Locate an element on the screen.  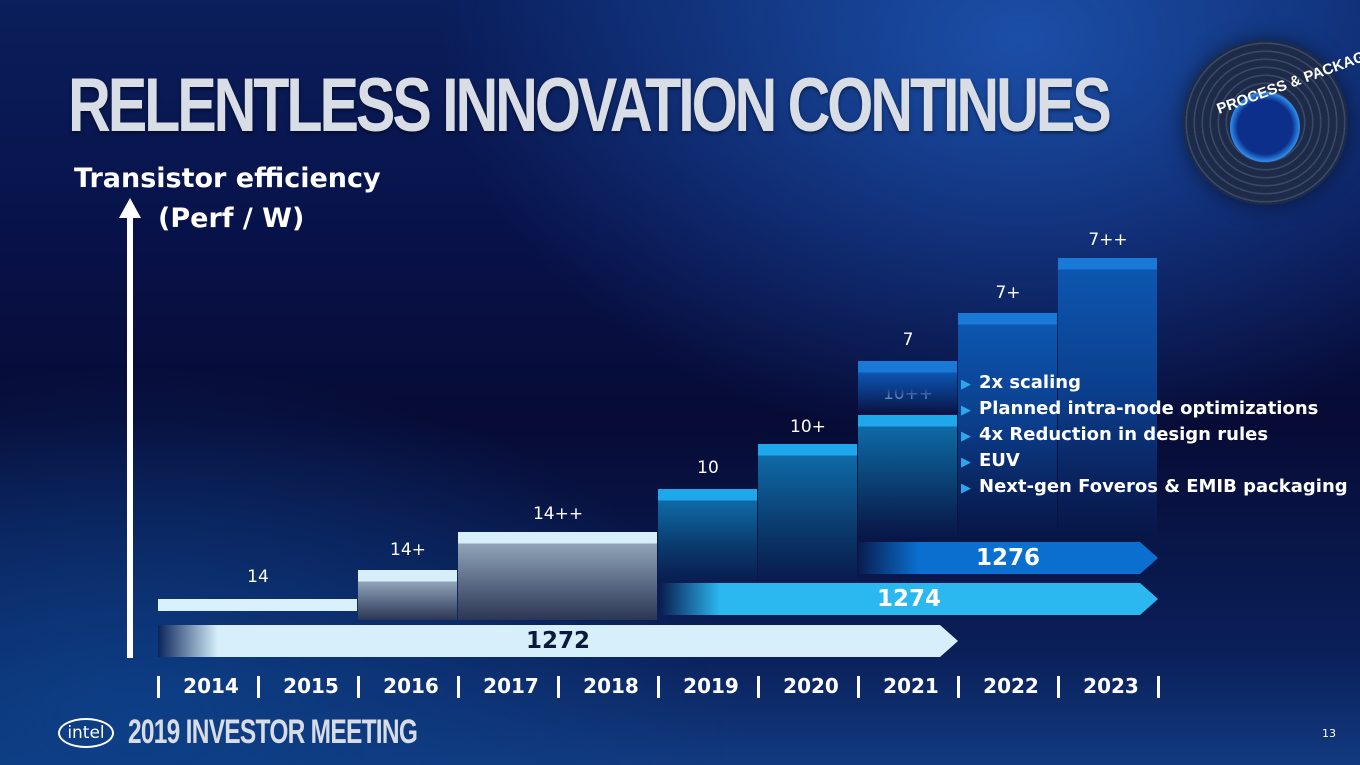
year-label: 2019 is located at coordinates (711, 686).